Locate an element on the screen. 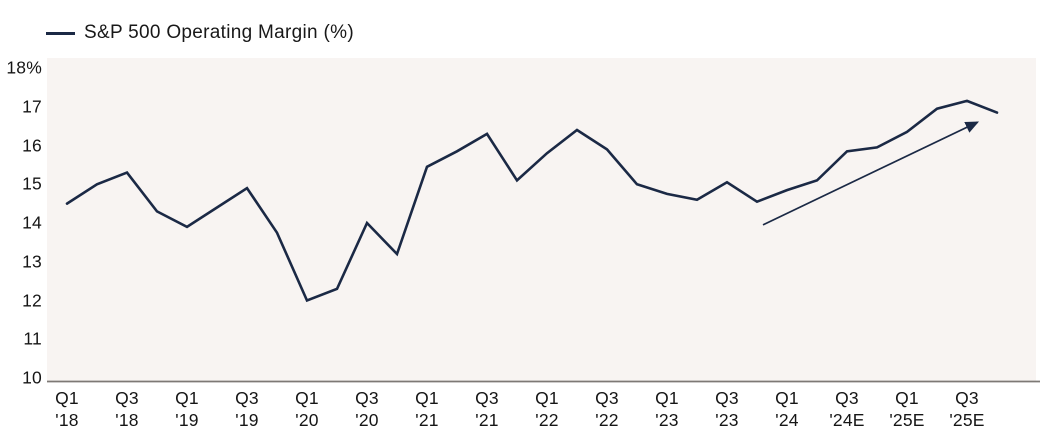 The width and height of the screenshot is (1042, 440). y-axis-tick-label: 14 is located at coordinates (32, 222).